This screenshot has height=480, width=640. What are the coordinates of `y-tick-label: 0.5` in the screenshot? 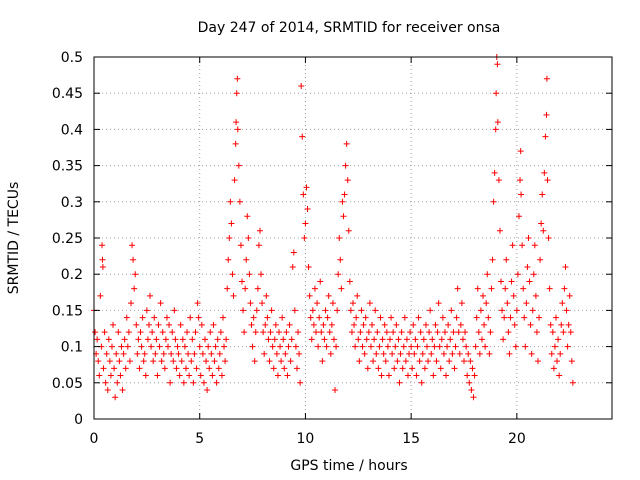 It's located at (72, 58).